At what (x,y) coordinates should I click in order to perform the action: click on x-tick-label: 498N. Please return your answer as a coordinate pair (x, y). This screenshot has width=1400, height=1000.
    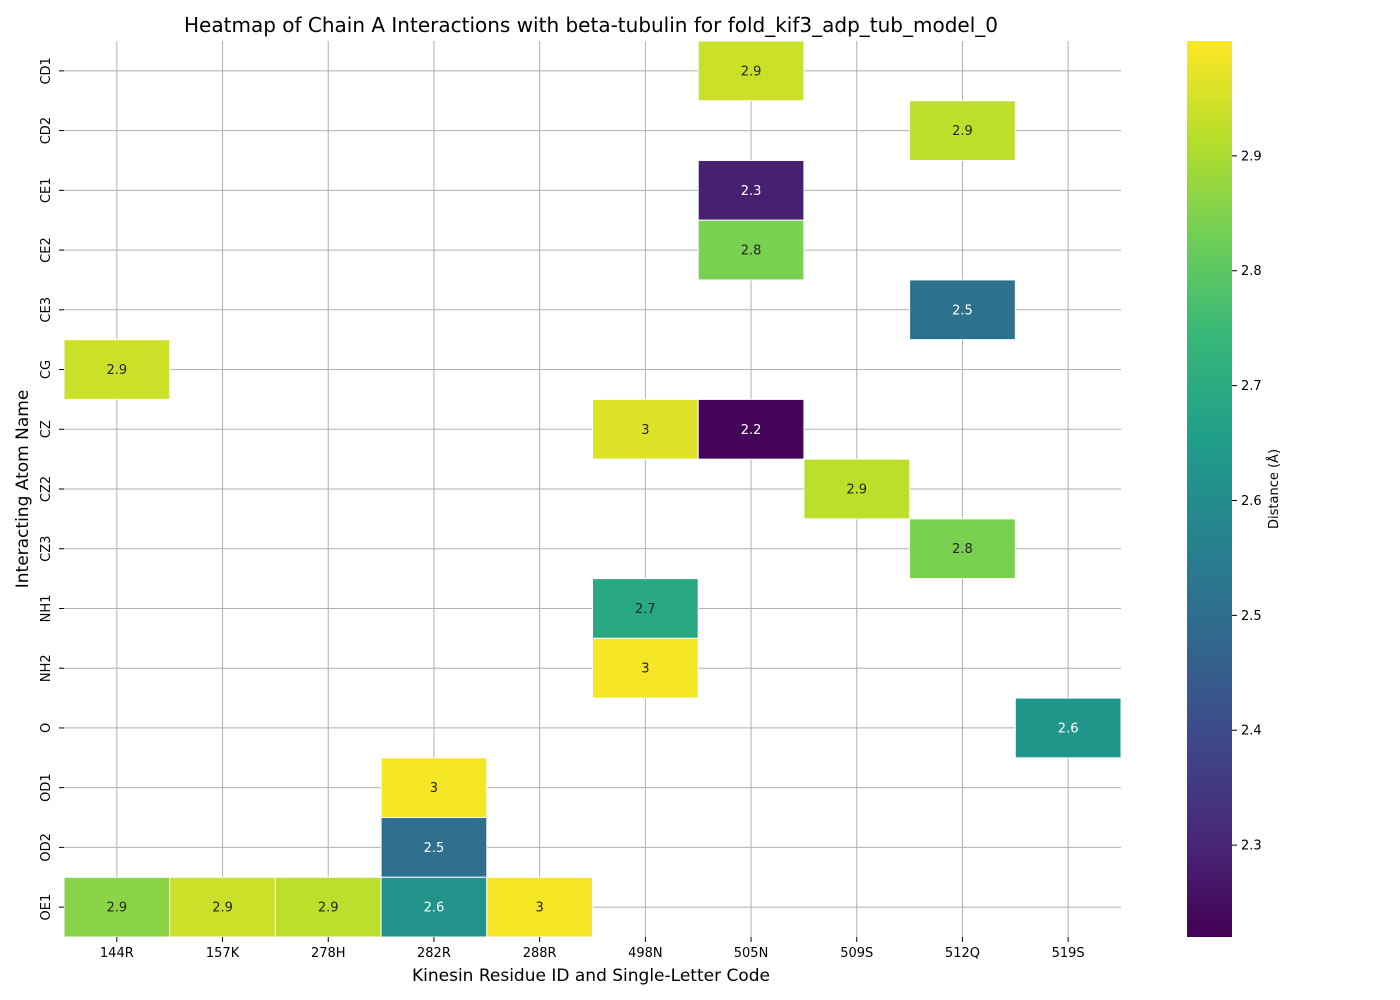
    Looking at the image, I should click on (645, 953).